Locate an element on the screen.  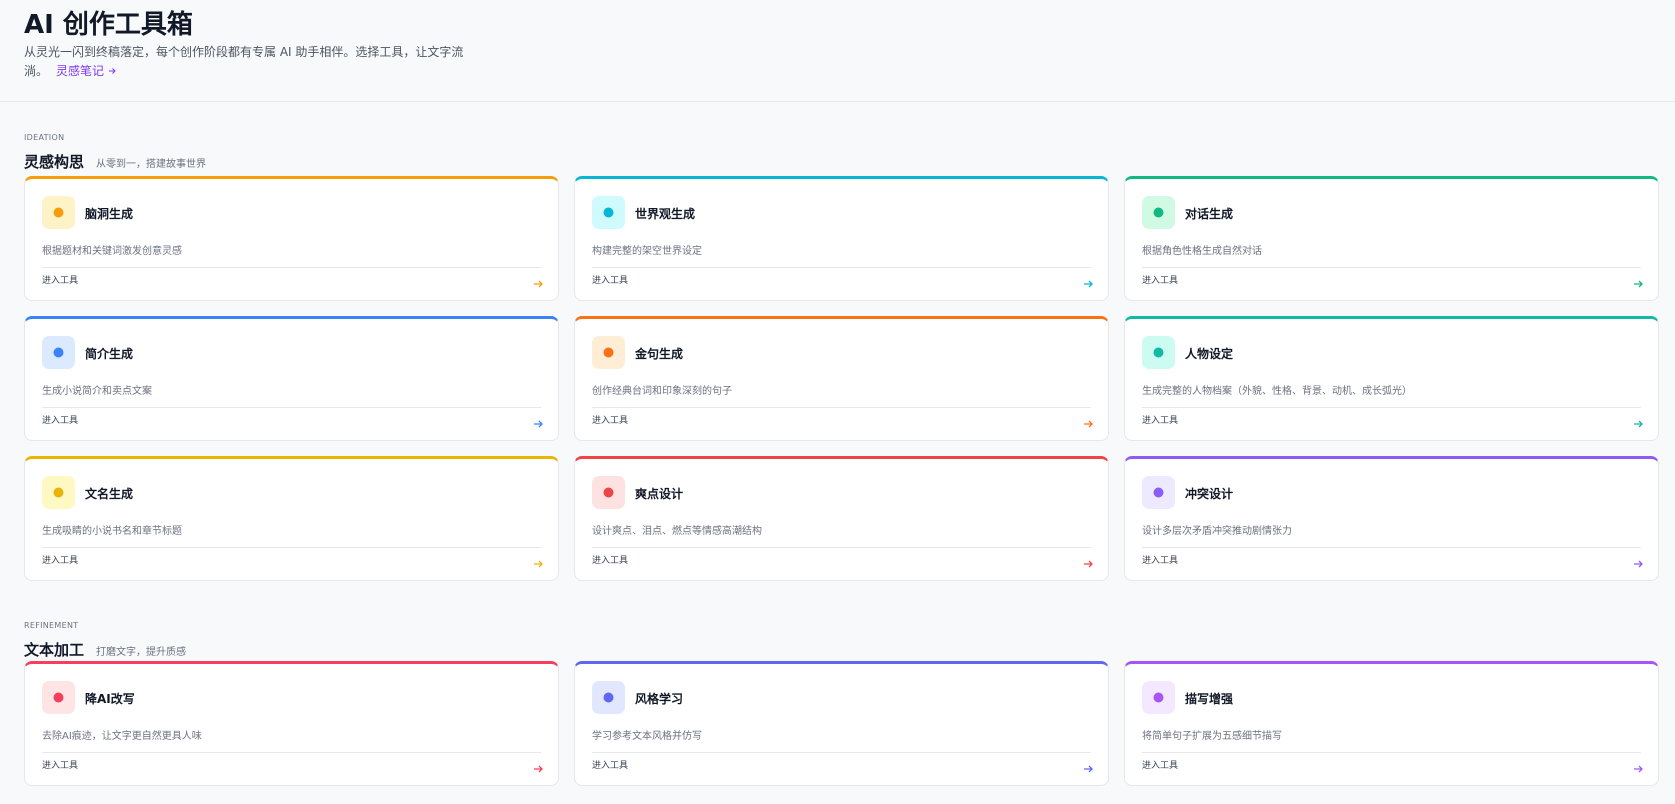
tool-desc: 创作经典台词和印象深刻的句子 is located at coordinates (662, 391).